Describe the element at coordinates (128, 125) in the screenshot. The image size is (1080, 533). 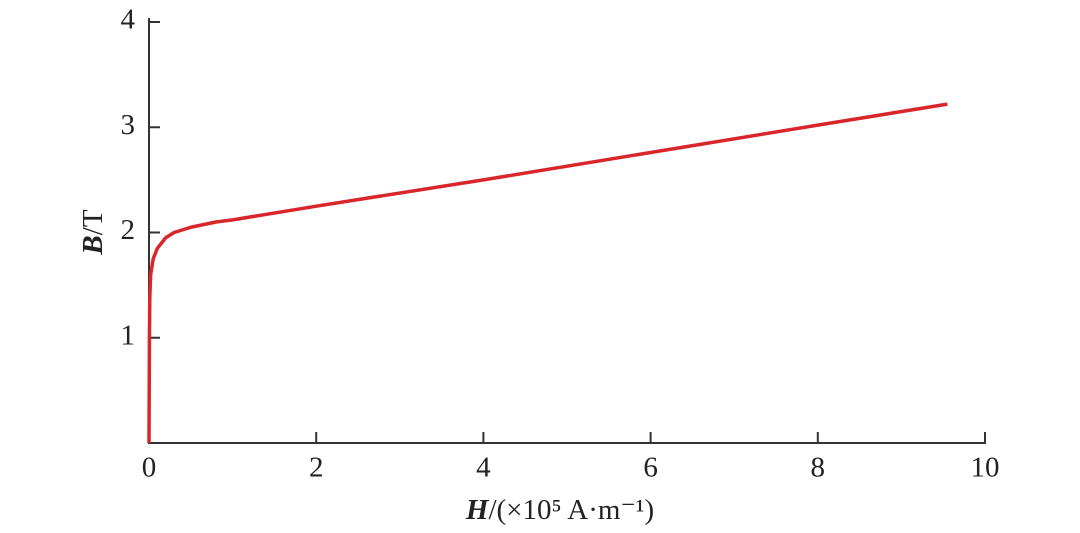
I see `y-tick-label: 3` at that location.